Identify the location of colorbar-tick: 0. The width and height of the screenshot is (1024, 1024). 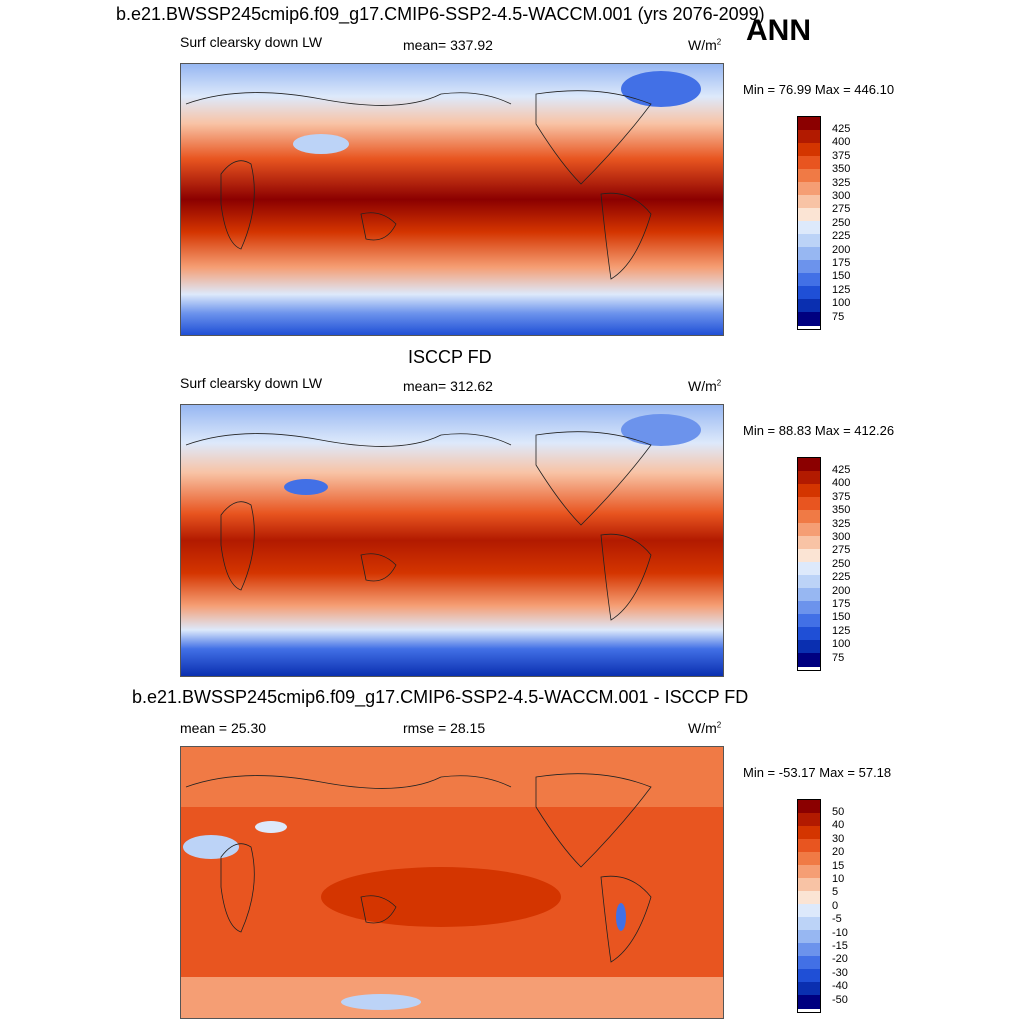
(835, 905).